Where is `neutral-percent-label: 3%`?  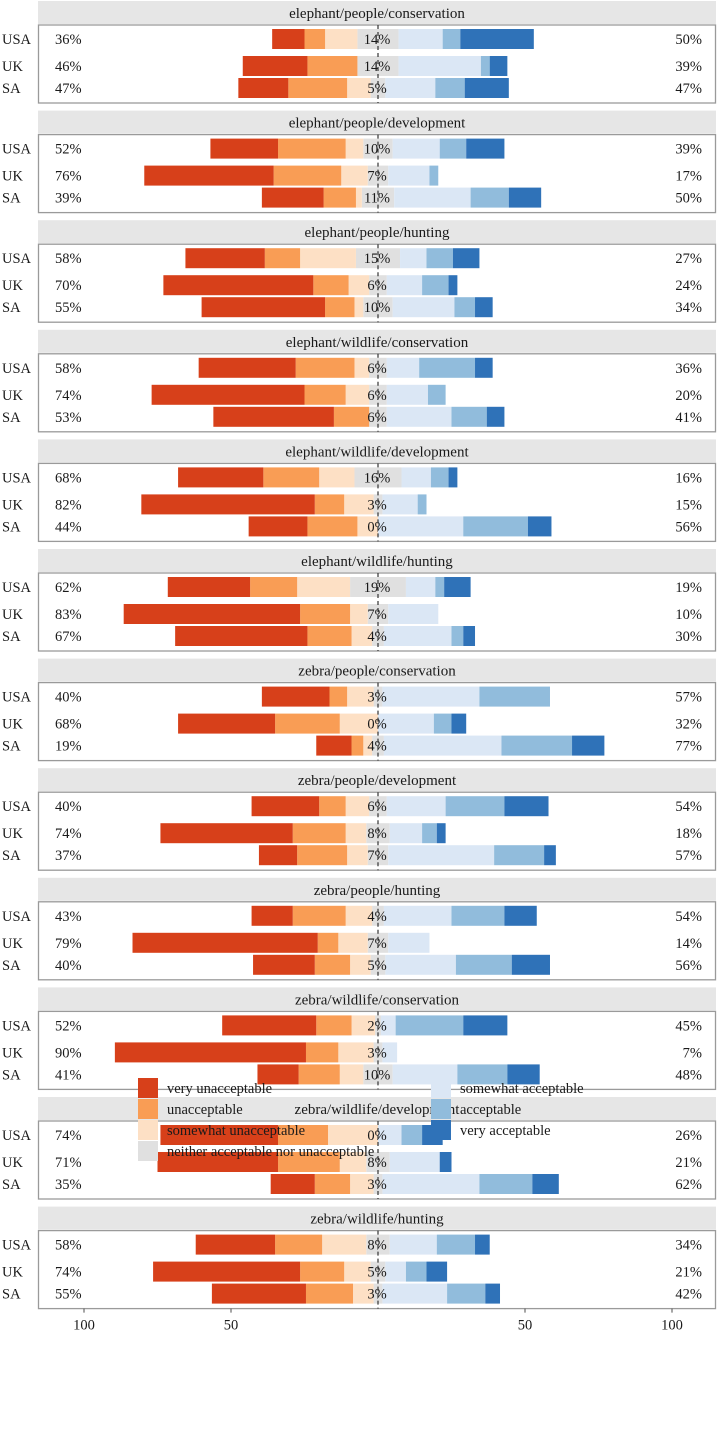 neutral-percent-label: 3% is located at coordinates (376, 698).